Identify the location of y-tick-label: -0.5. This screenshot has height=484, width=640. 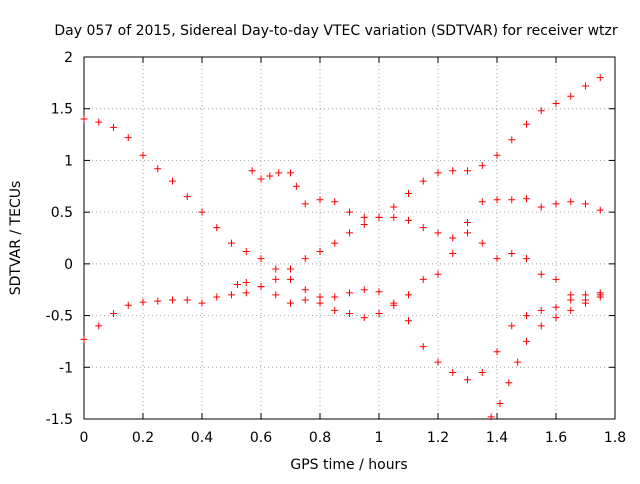
(59, 317).